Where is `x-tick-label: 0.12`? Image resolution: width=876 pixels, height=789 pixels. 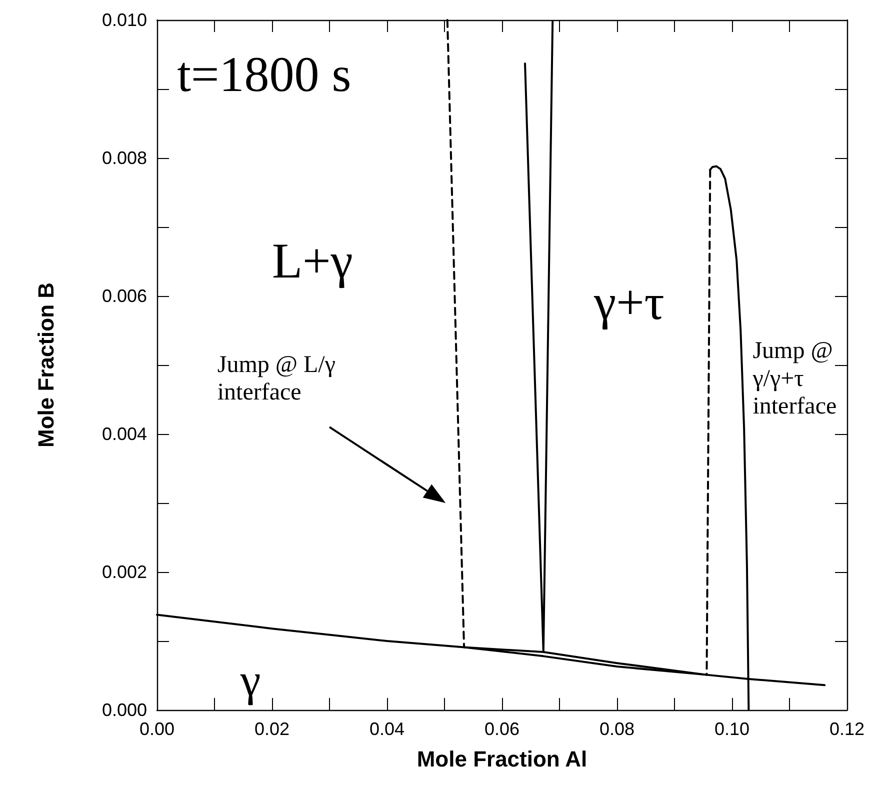 x-tick-label: 0.12 is located at coordinates (847, 729).